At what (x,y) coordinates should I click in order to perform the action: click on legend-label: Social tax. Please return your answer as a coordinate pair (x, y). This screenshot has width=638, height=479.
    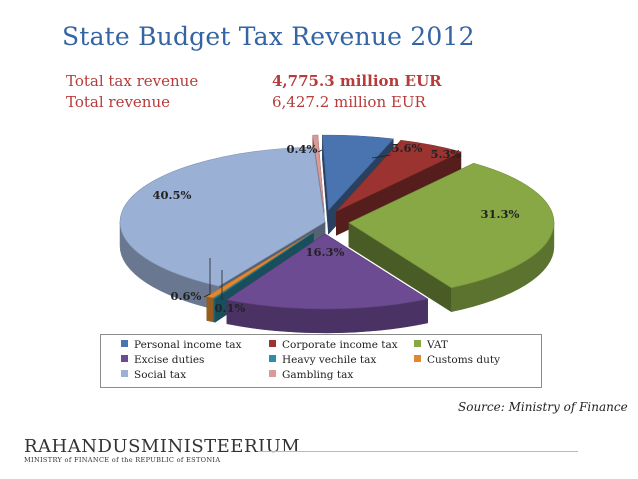
    Looking at the image, I should click on (160, 375).